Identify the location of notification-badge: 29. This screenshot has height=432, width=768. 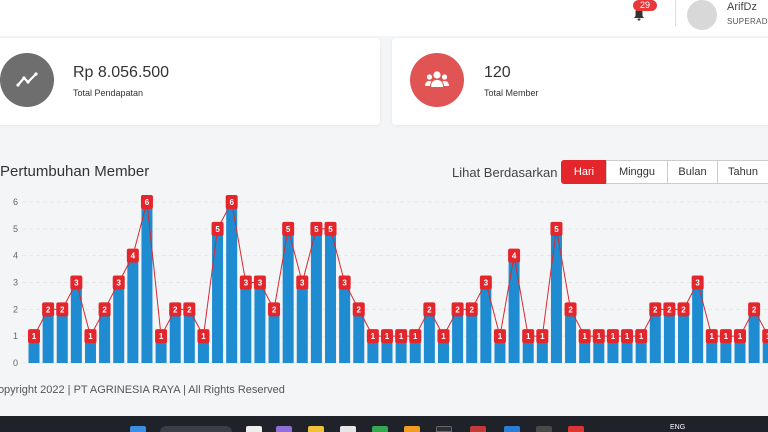
(645, 5).